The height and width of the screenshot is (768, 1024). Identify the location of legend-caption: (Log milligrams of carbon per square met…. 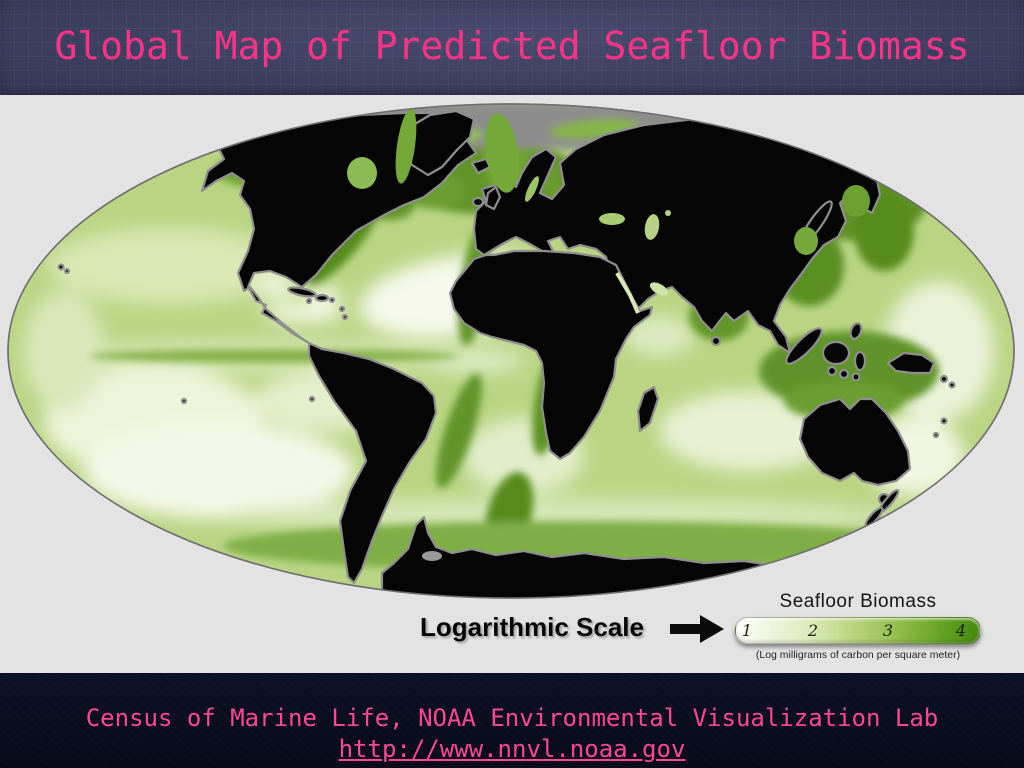
(858, 655).